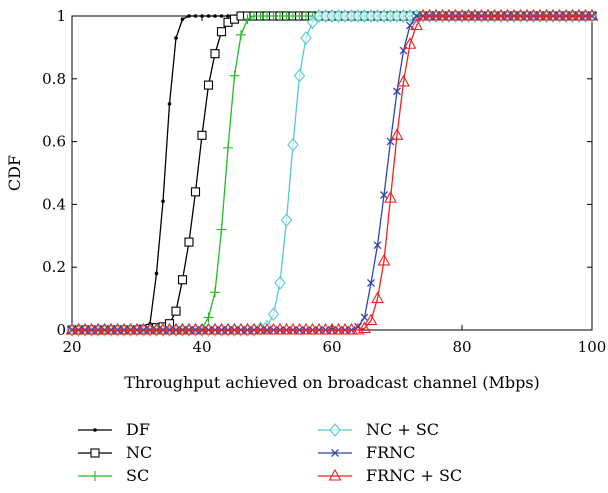  Describe the element at coordinates (54, 267) in the screenshot. I see `y-tick-label: 0.2` at that location.